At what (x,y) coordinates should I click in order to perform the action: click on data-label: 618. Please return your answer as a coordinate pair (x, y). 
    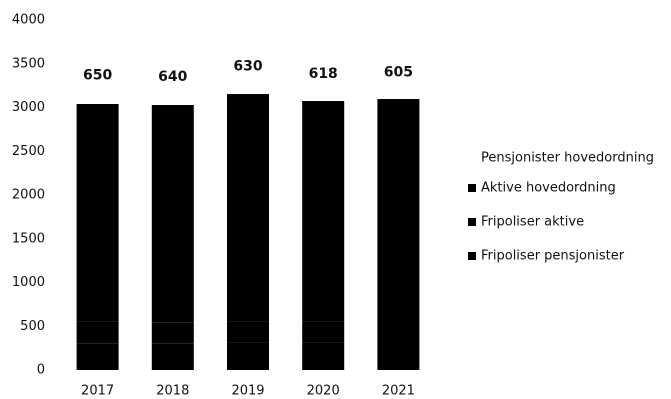
    Looking at the image, I should click on (323, 74).